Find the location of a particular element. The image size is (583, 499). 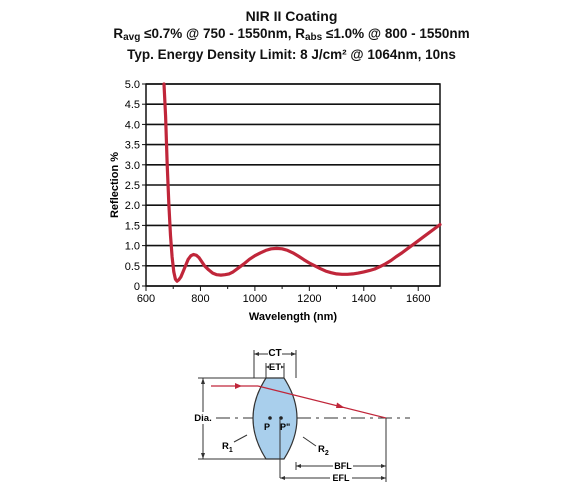

bfl-arrow-left is located at coordinates (298, 466).